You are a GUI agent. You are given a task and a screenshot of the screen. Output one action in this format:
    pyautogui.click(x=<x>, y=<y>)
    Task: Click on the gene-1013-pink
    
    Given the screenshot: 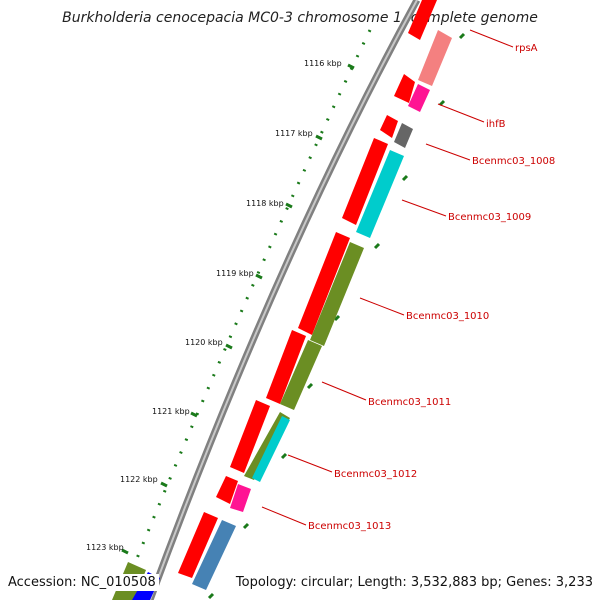 What is the action you would take?
    pyautogui.click(x=240, y=498)
    